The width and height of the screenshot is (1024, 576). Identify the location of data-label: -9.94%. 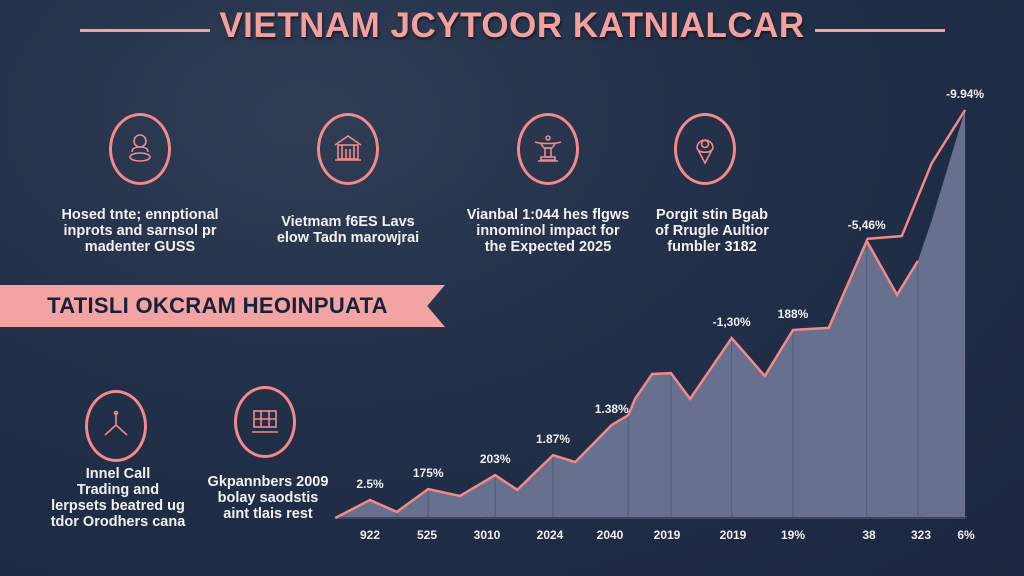
(965, 94).